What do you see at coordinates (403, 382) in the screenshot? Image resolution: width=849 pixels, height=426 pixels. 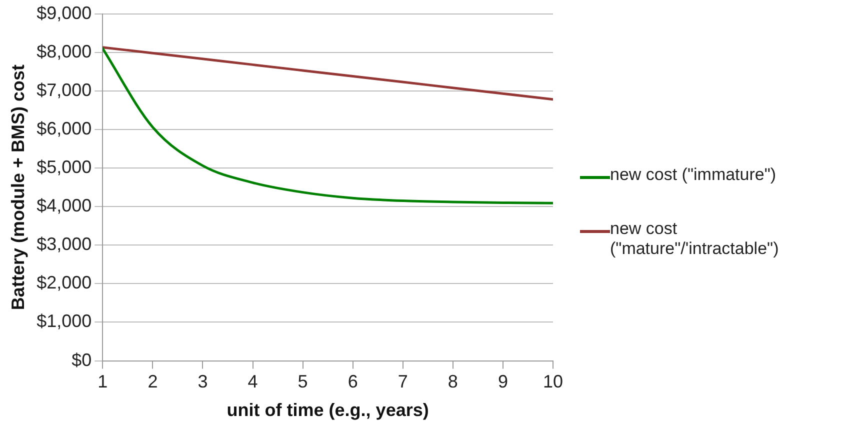 I see `x-tick-label: 7` at bounding box center [403, 382].